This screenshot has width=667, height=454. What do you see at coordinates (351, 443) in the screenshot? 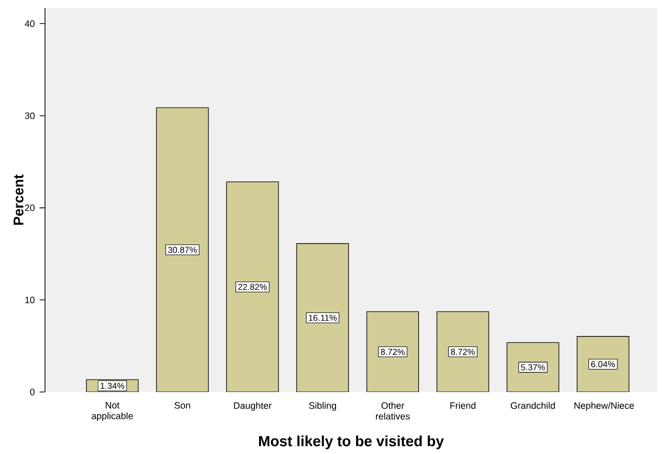
I see `x-axis-title: Most likely to be visited by` at bounding box center [351, 443].